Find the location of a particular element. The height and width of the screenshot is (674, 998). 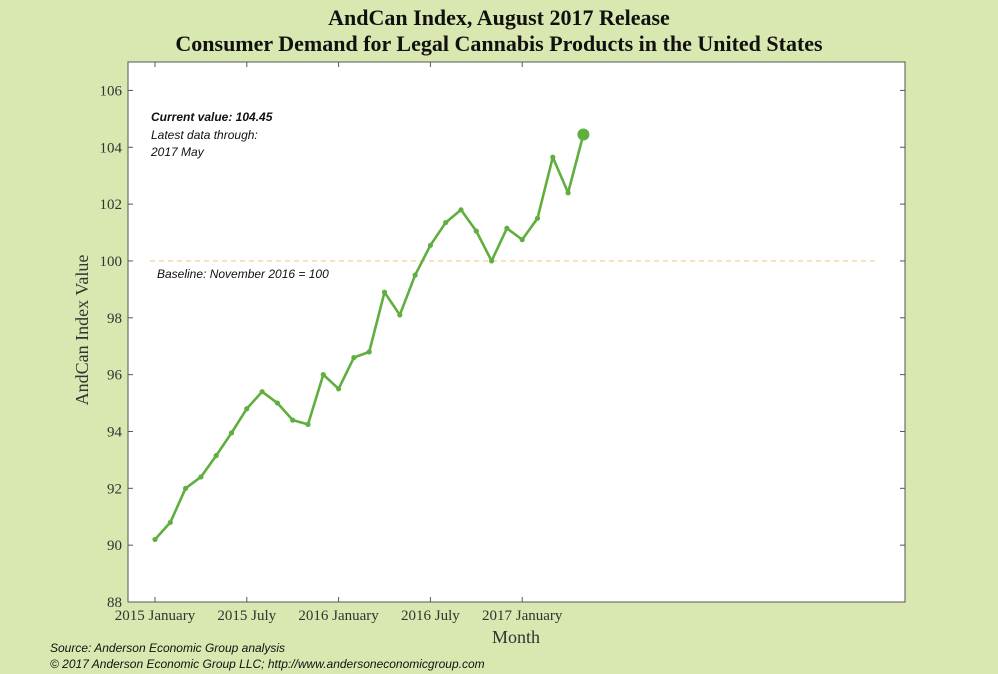

y-tick-label: 100 is located at coordinates (111, 262).